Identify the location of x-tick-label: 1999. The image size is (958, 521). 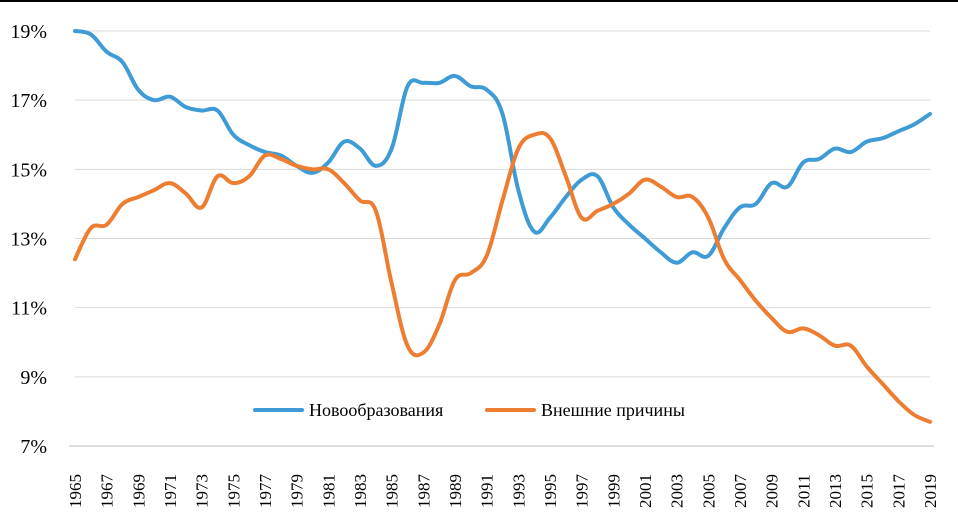
(613, 491).